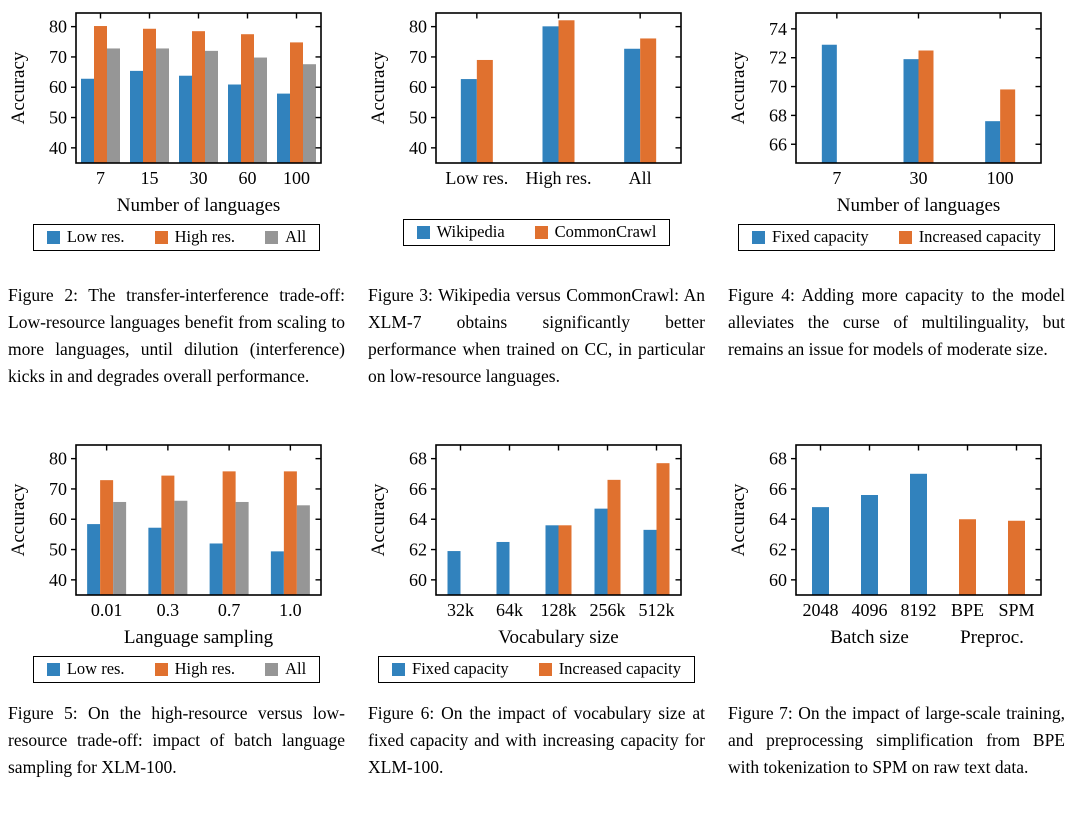 This screenshot has height=823, width=1080. What do you see at coordinates (821, 610) in the screenshot?
I see `x-tick-label: 2048` at bounding box center [821, 610].